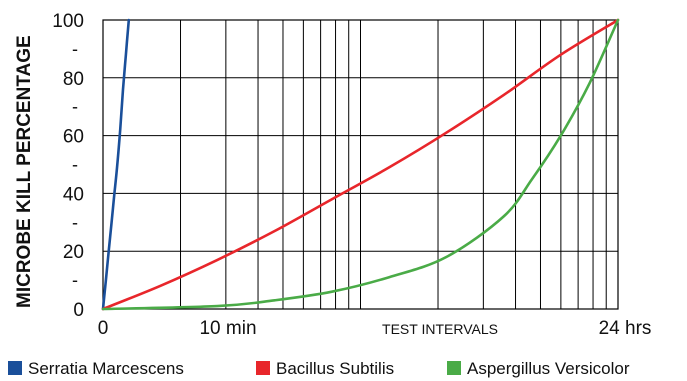 The image size is (687, 381). I want to click on x-tick-label-0: 0, so click(103, 328).